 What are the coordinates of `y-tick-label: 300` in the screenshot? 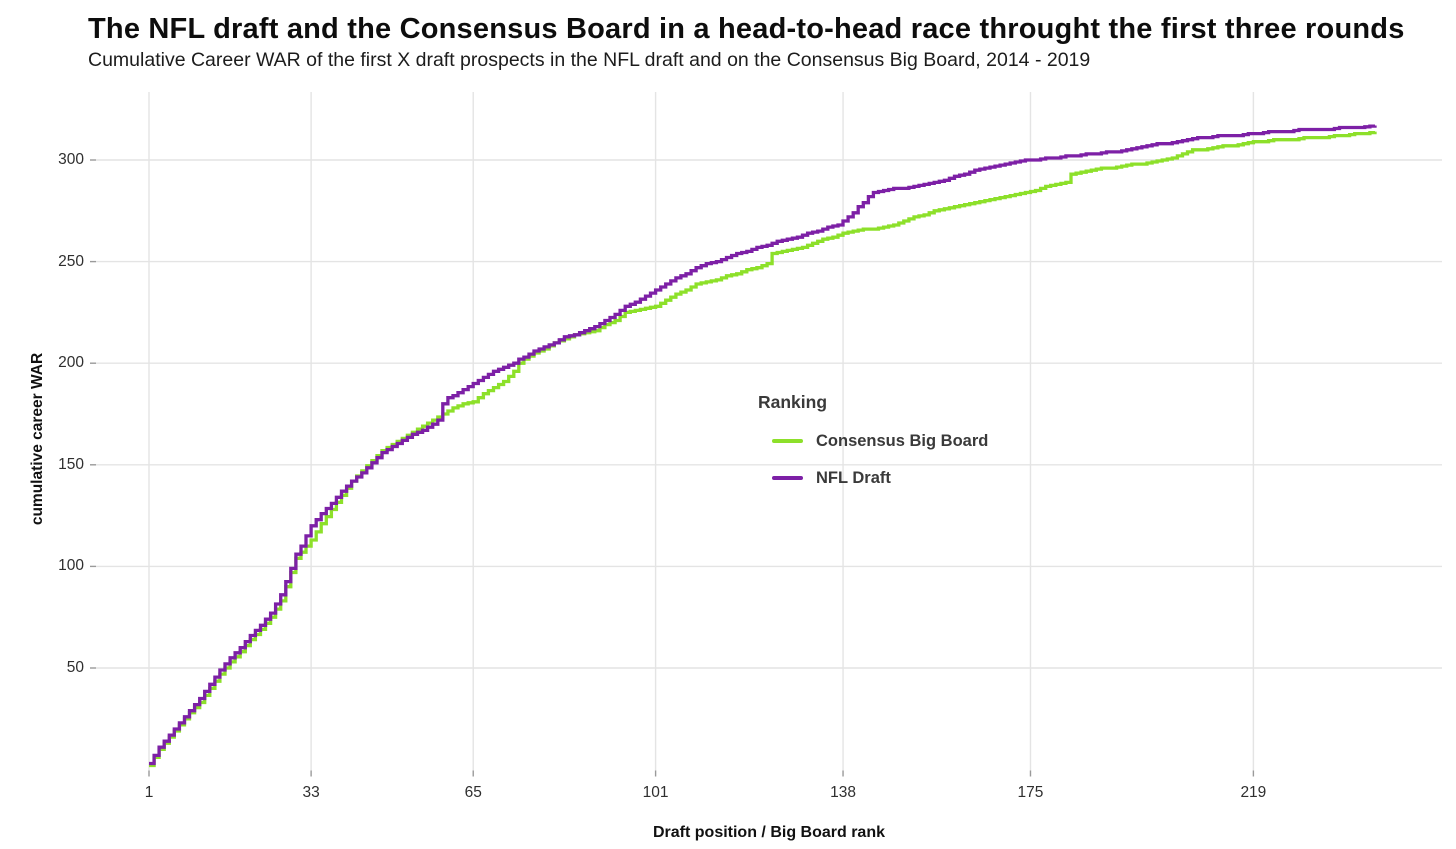 It's located at (71, 159).